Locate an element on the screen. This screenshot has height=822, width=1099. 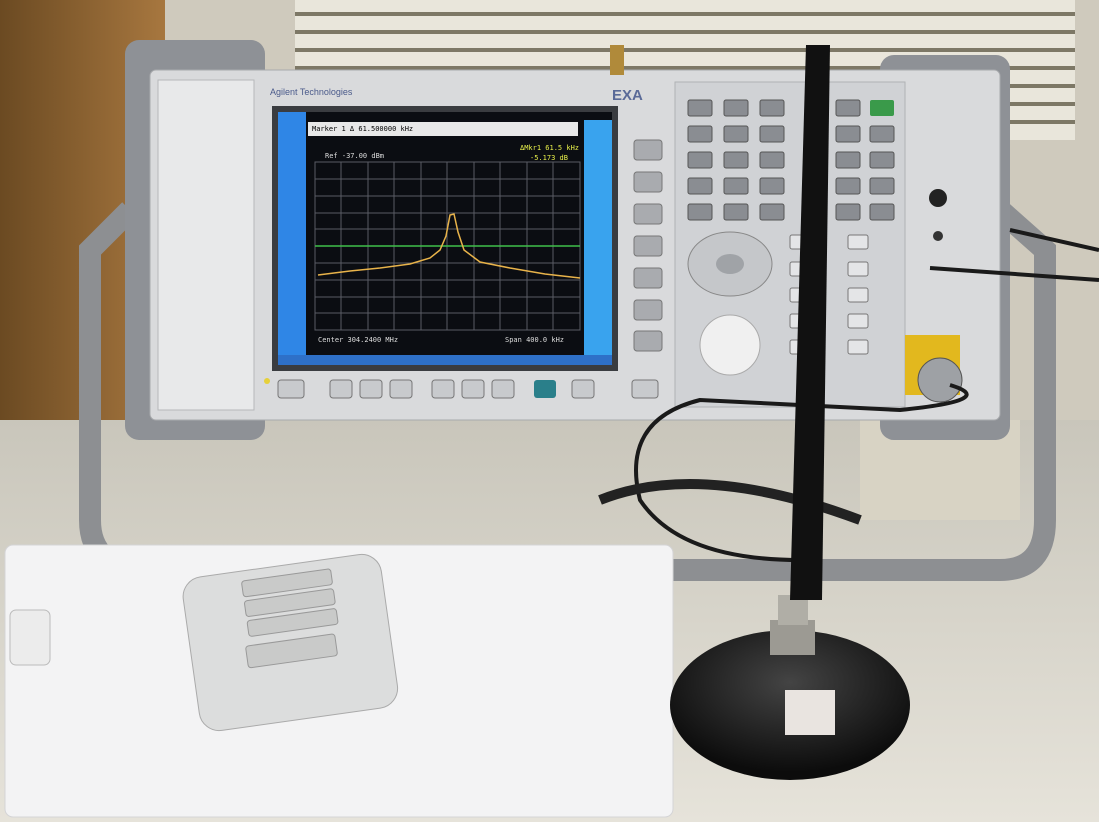
center-text: Center 304.2400 MHz is located at coordinates (358, 340).